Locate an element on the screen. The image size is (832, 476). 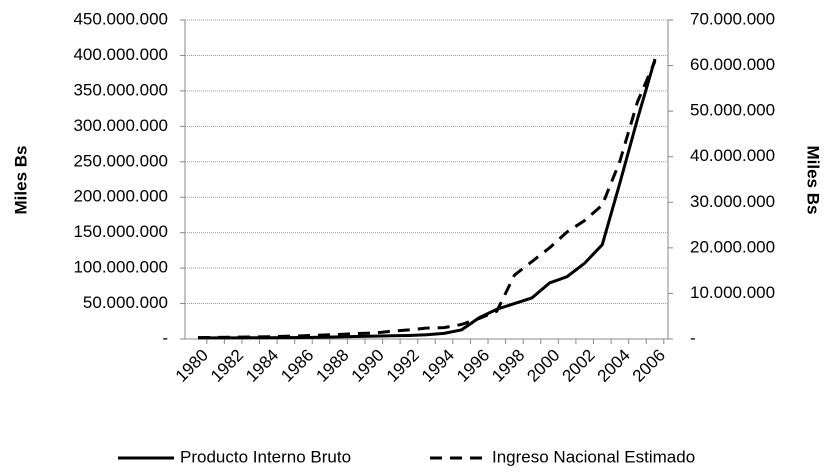
y2-tick-label: 20.000.000 is located at coordinates (732, 246).